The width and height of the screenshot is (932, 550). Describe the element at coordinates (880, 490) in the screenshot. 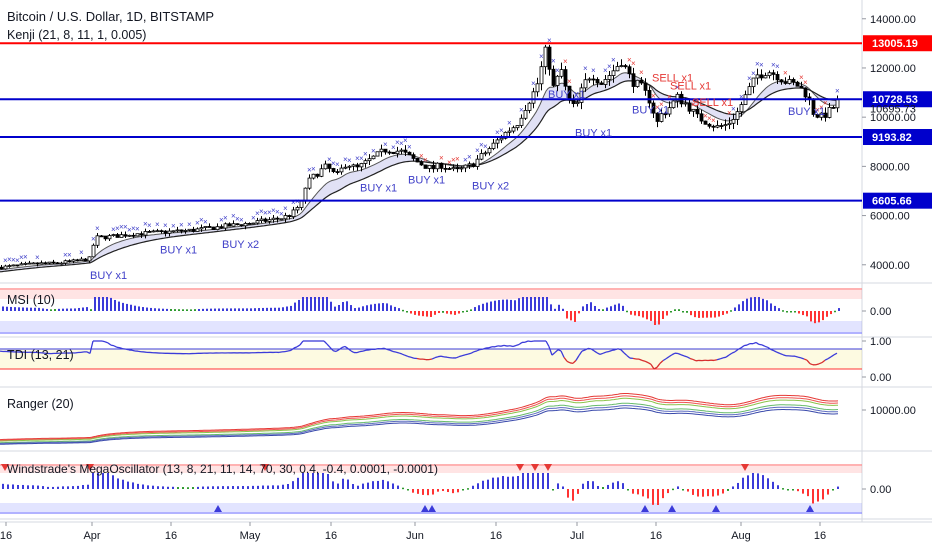

I see `mega-axis-label: 0.00` at that location.